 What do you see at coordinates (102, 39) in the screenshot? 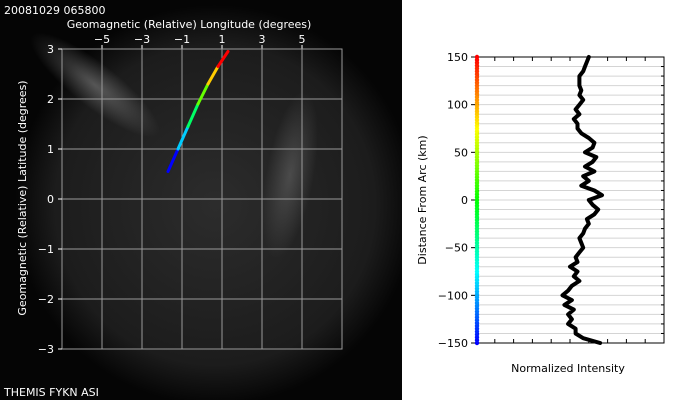
I see `left-x-tick-label: −5` at bounding box center [102, 39].